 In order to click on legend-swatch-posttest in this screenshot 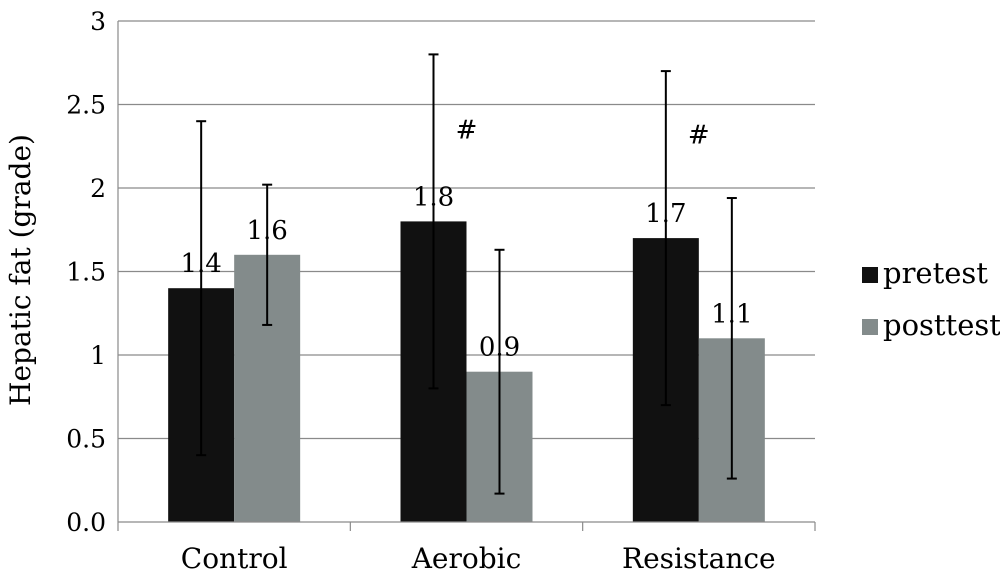, I will do `click(870, 327)`.